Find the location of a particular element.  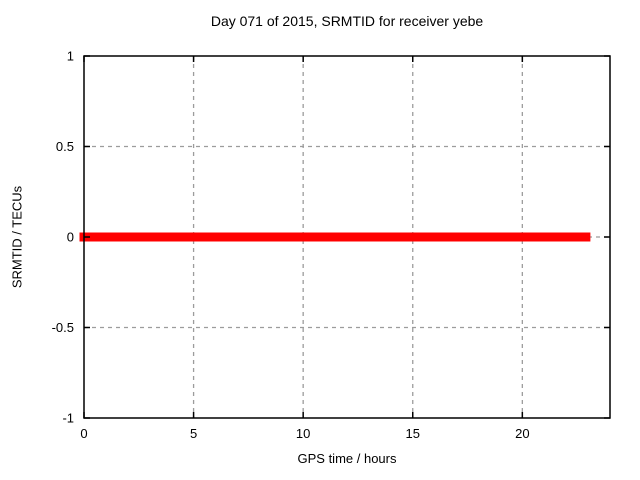

y-tick-label: 0.5 is located at coordinates (65, 146).